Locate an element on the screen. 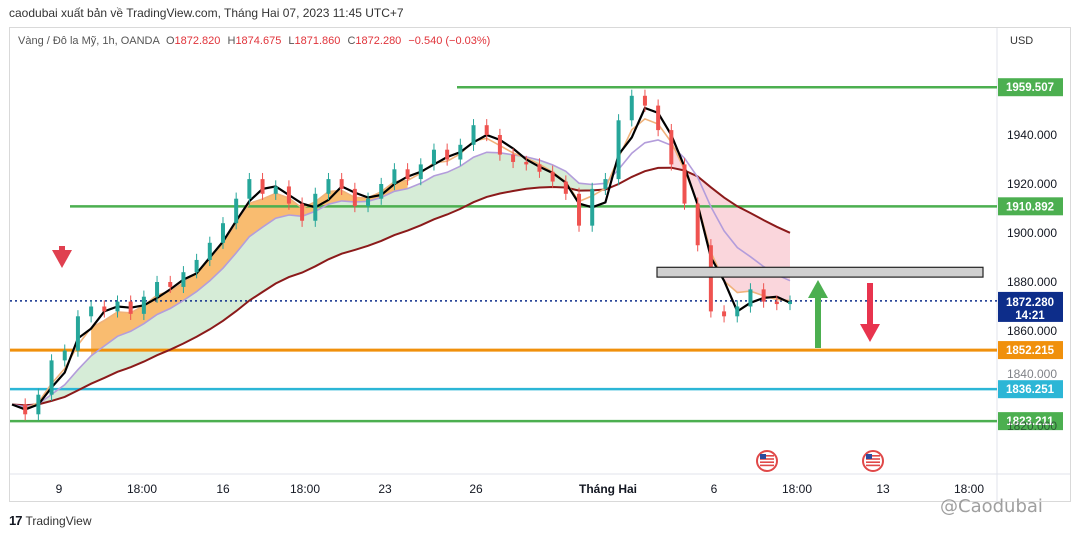 This screenshot has height=538, width=1079. x-tick-label: 13 is located at coordinates (883, 489).